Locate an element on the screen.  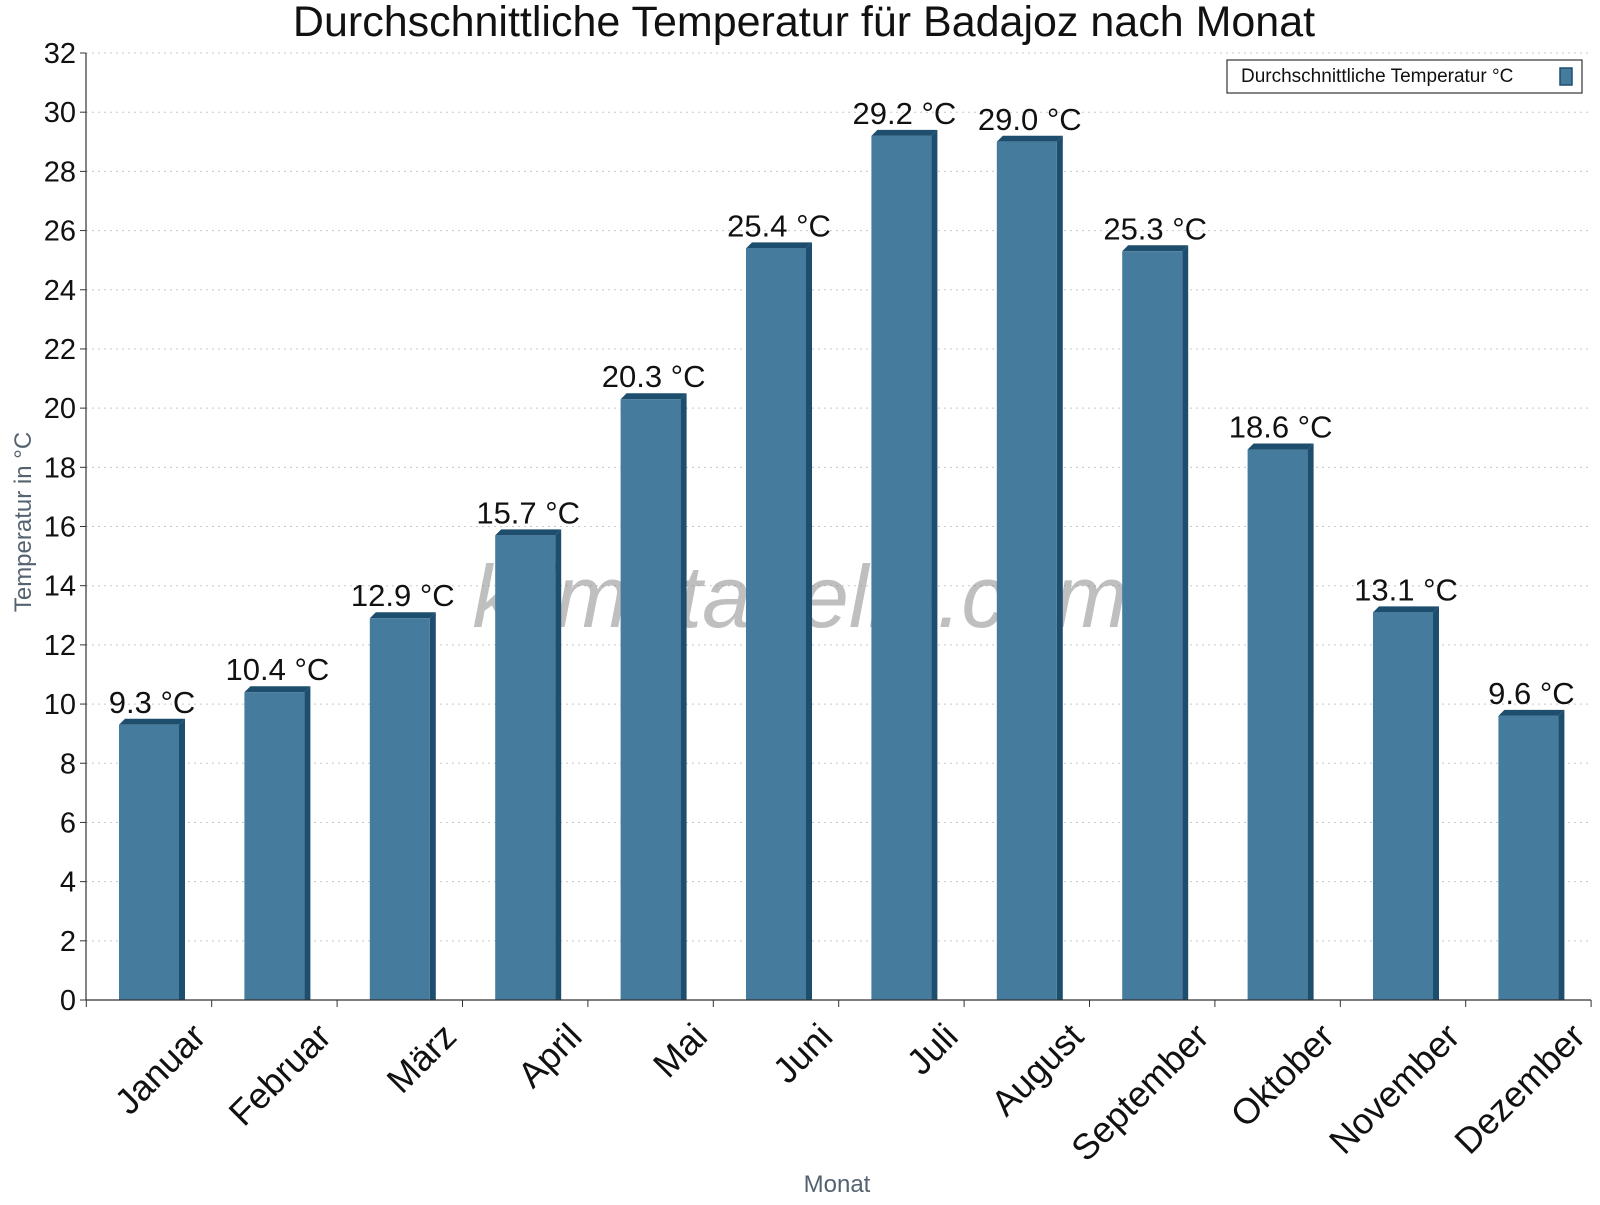
y-tick-label: 30 is located at coordinates (60, 113).